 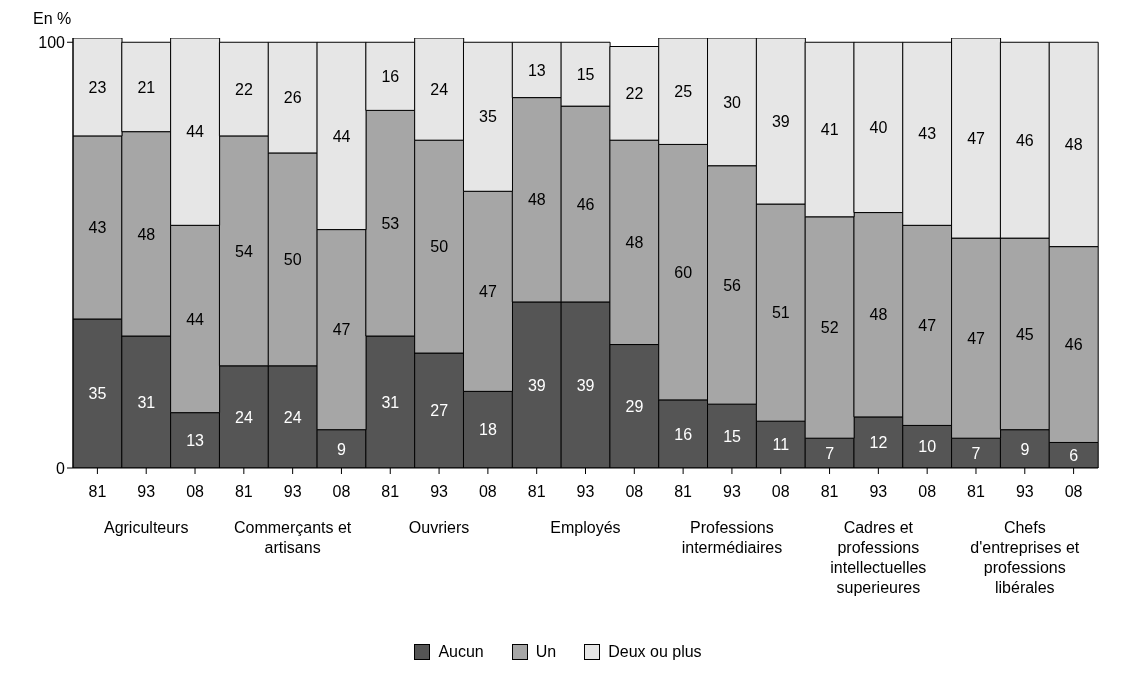 What do you see at coordinates (292, 98) in the screenshot?
I see `data-label: 26` at bounding box center [292, 98].